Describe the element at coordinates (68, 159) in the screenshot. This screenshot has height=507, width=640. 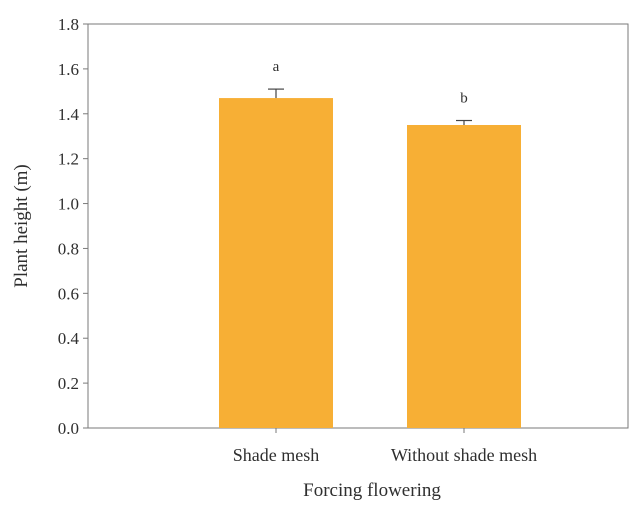
I see `y-tick-label: 1.2` at that location.